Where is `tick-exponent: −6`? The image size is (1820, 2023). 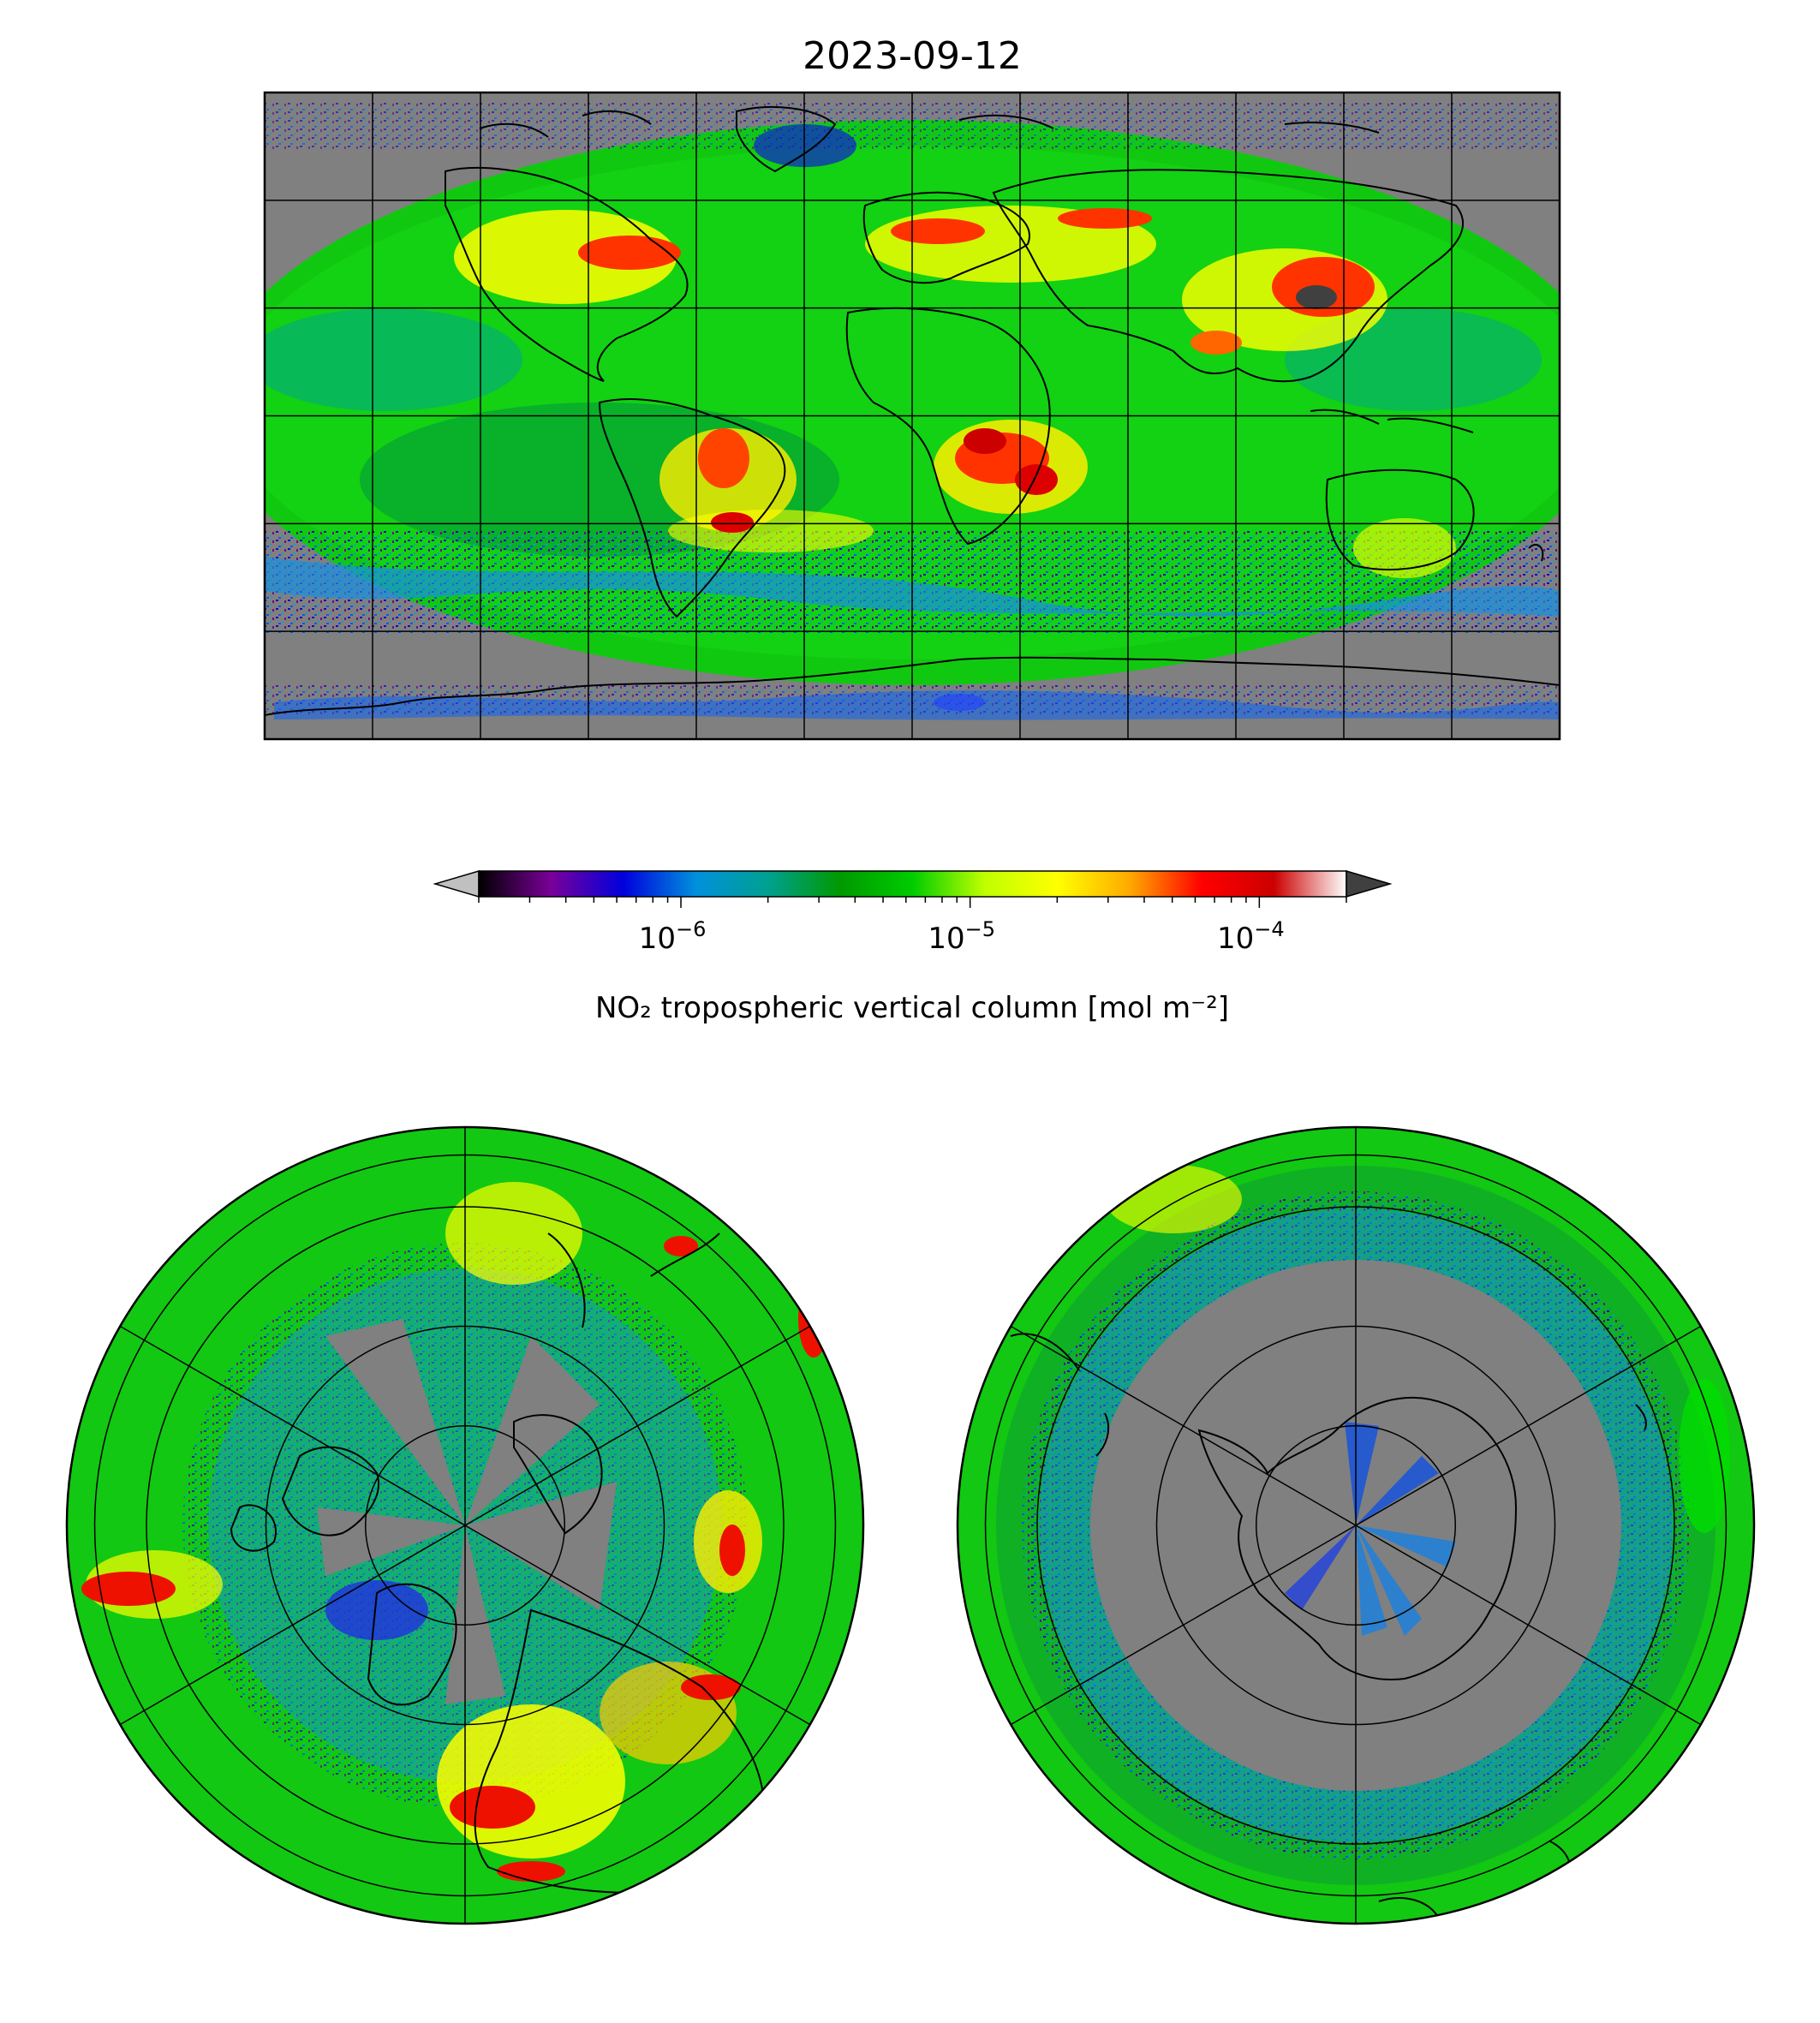 tick-exponent: −6 is located at coordinates (691, 929).